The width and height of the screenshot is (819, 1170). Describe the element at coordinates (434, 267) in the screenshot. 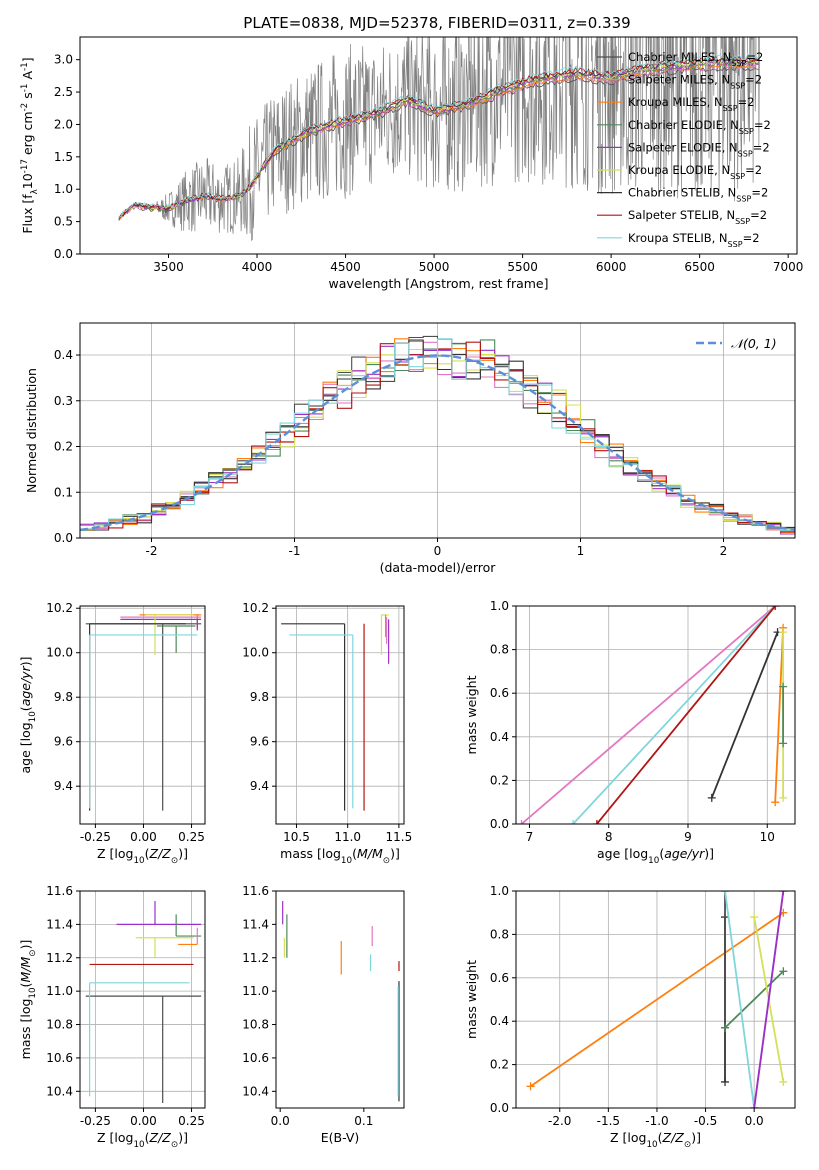

I see `x-tick-label: 5000` at that location.